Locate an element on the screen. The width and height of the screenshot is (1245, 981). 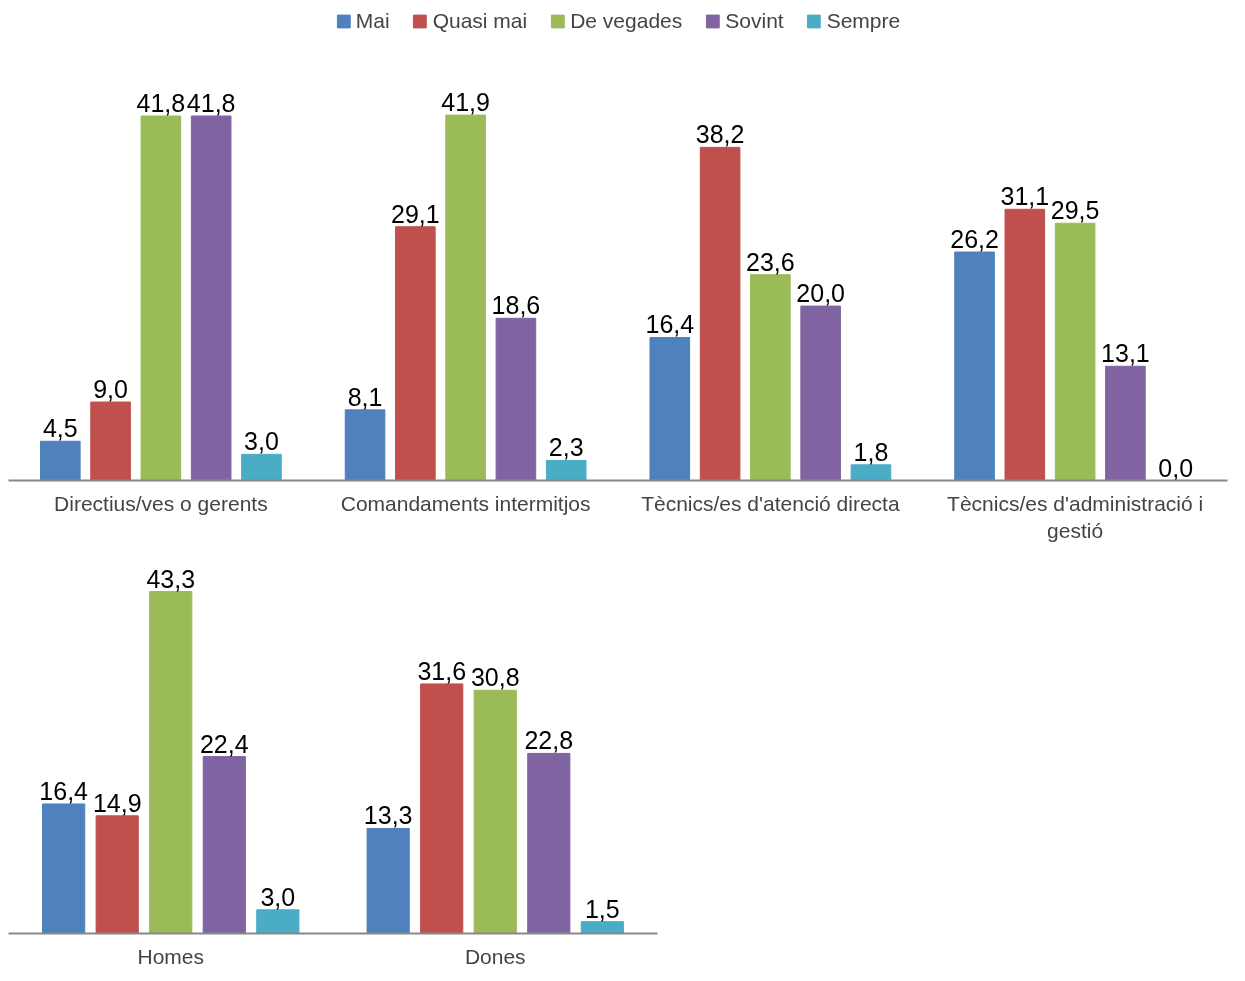
data-label: 1,5 is located at coordinates (602, 908).